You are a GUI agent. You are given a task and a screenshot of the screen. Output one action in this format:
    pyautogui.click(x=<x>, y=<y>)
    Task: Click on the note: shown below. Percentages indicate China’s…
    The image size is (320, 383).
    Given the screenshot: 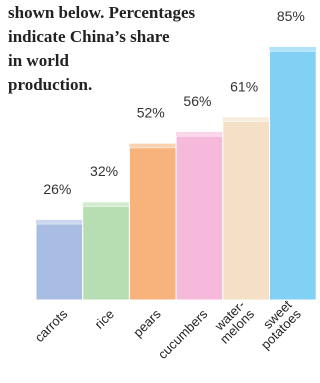 What is the action you would take?
    pyautogui.click(x=102, y=48)
    